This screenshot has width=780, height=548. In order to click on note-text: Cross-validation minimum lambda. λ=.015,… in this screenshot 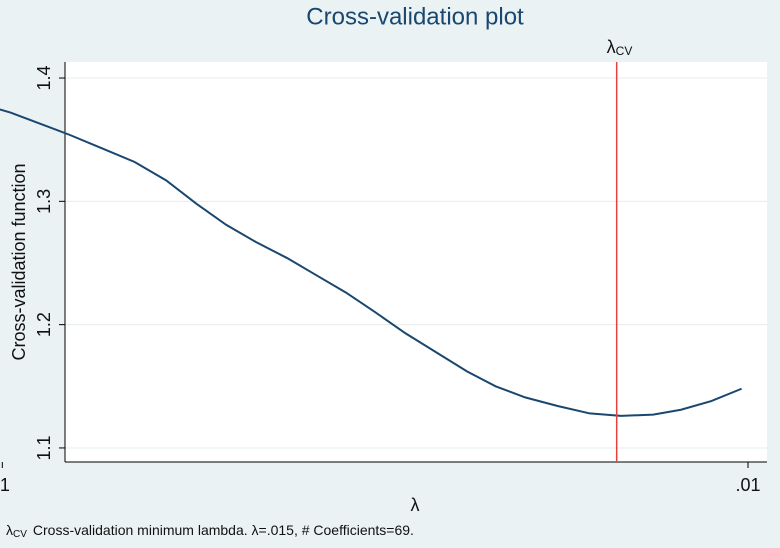, I will do `click(223, 530)`.